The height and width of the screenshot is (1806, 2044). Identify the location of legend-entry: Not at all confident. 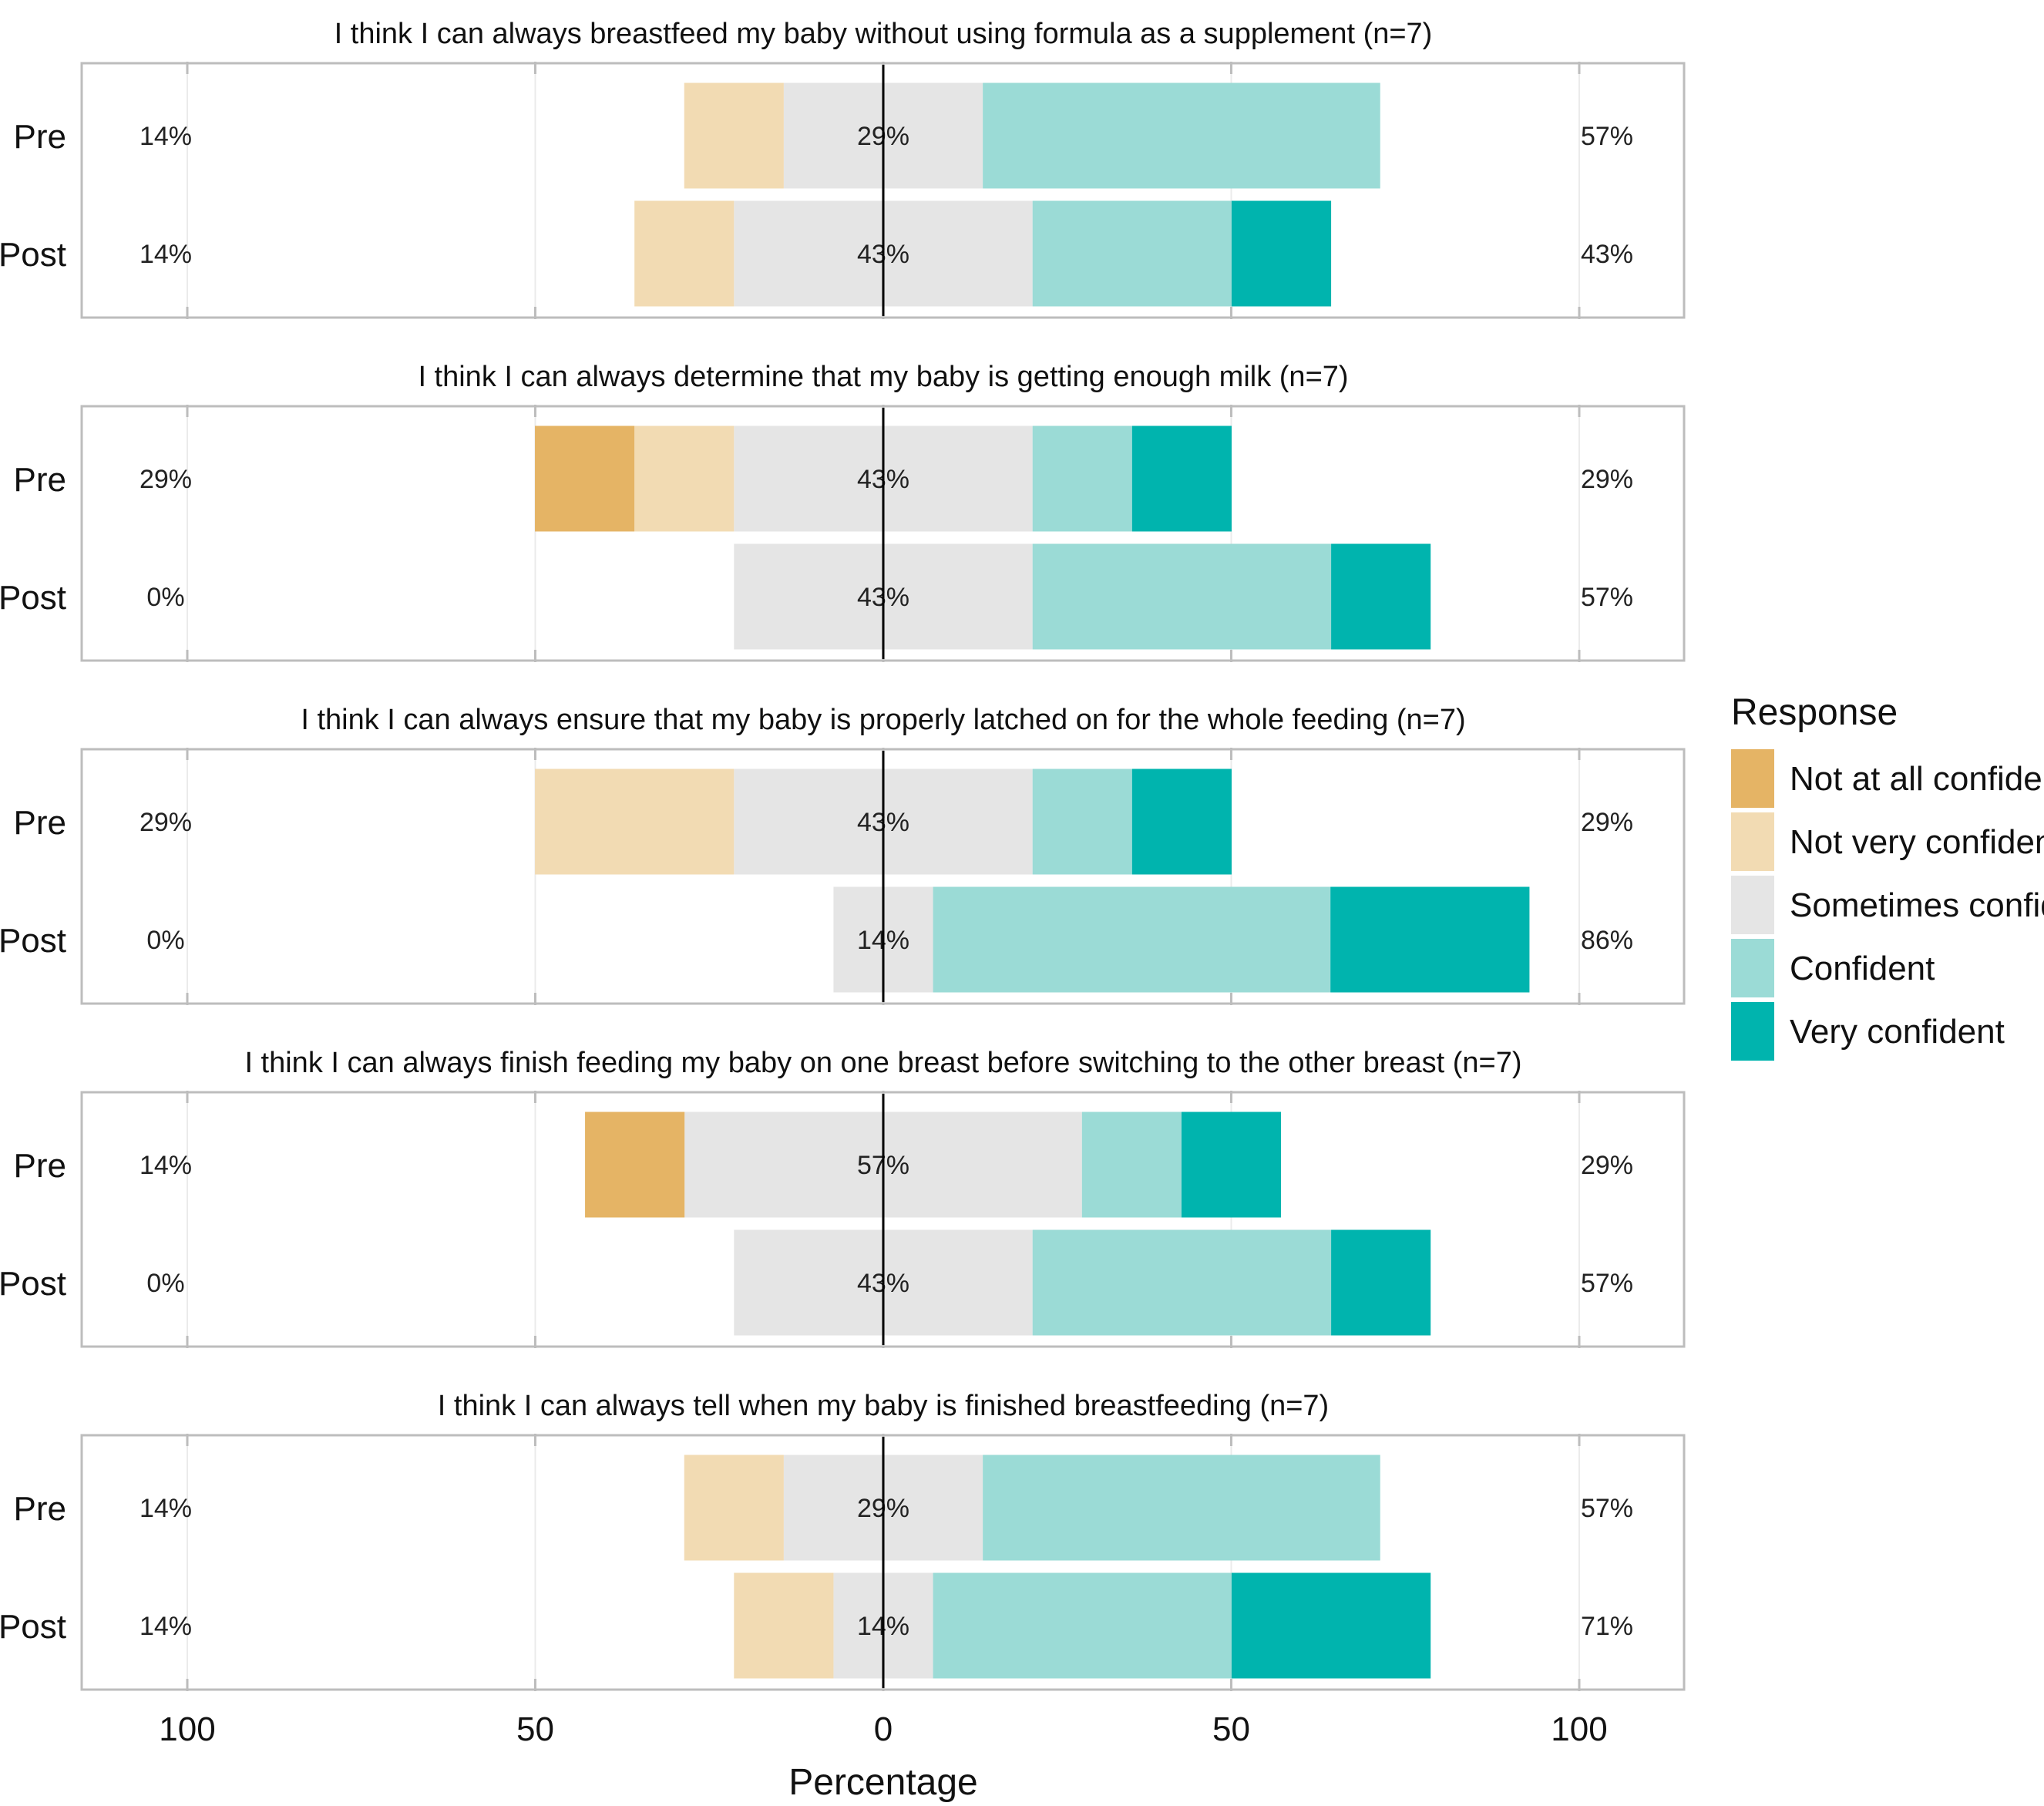
(1917, 779).